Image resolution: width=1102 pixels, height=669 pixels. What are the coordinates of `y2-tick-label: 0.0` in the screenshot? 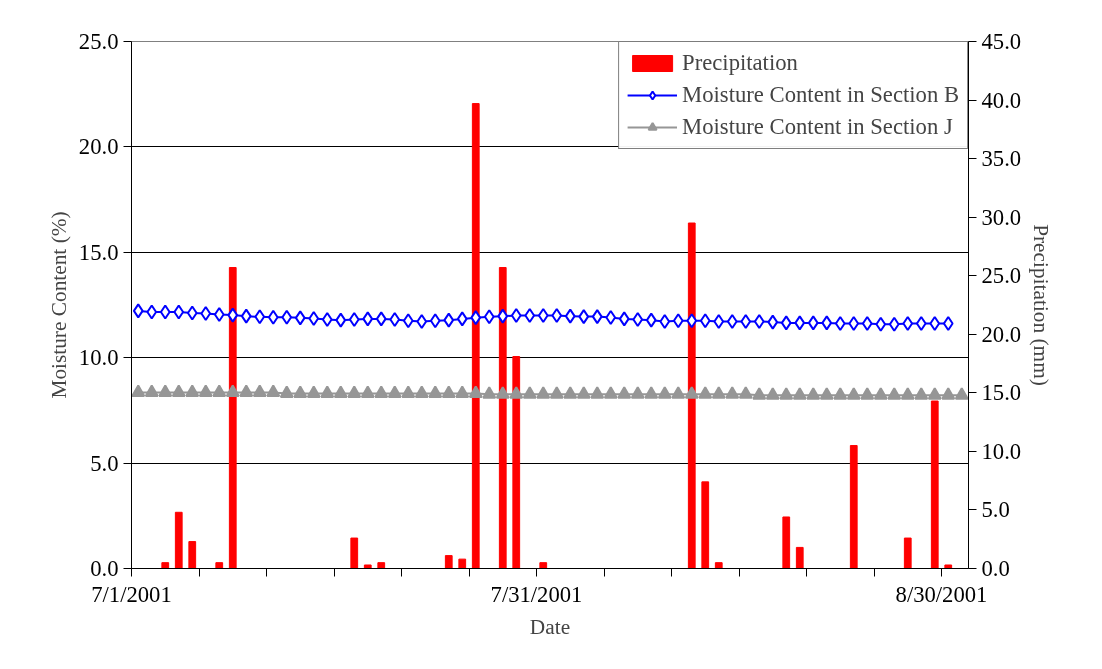 It's located at (995, 568).